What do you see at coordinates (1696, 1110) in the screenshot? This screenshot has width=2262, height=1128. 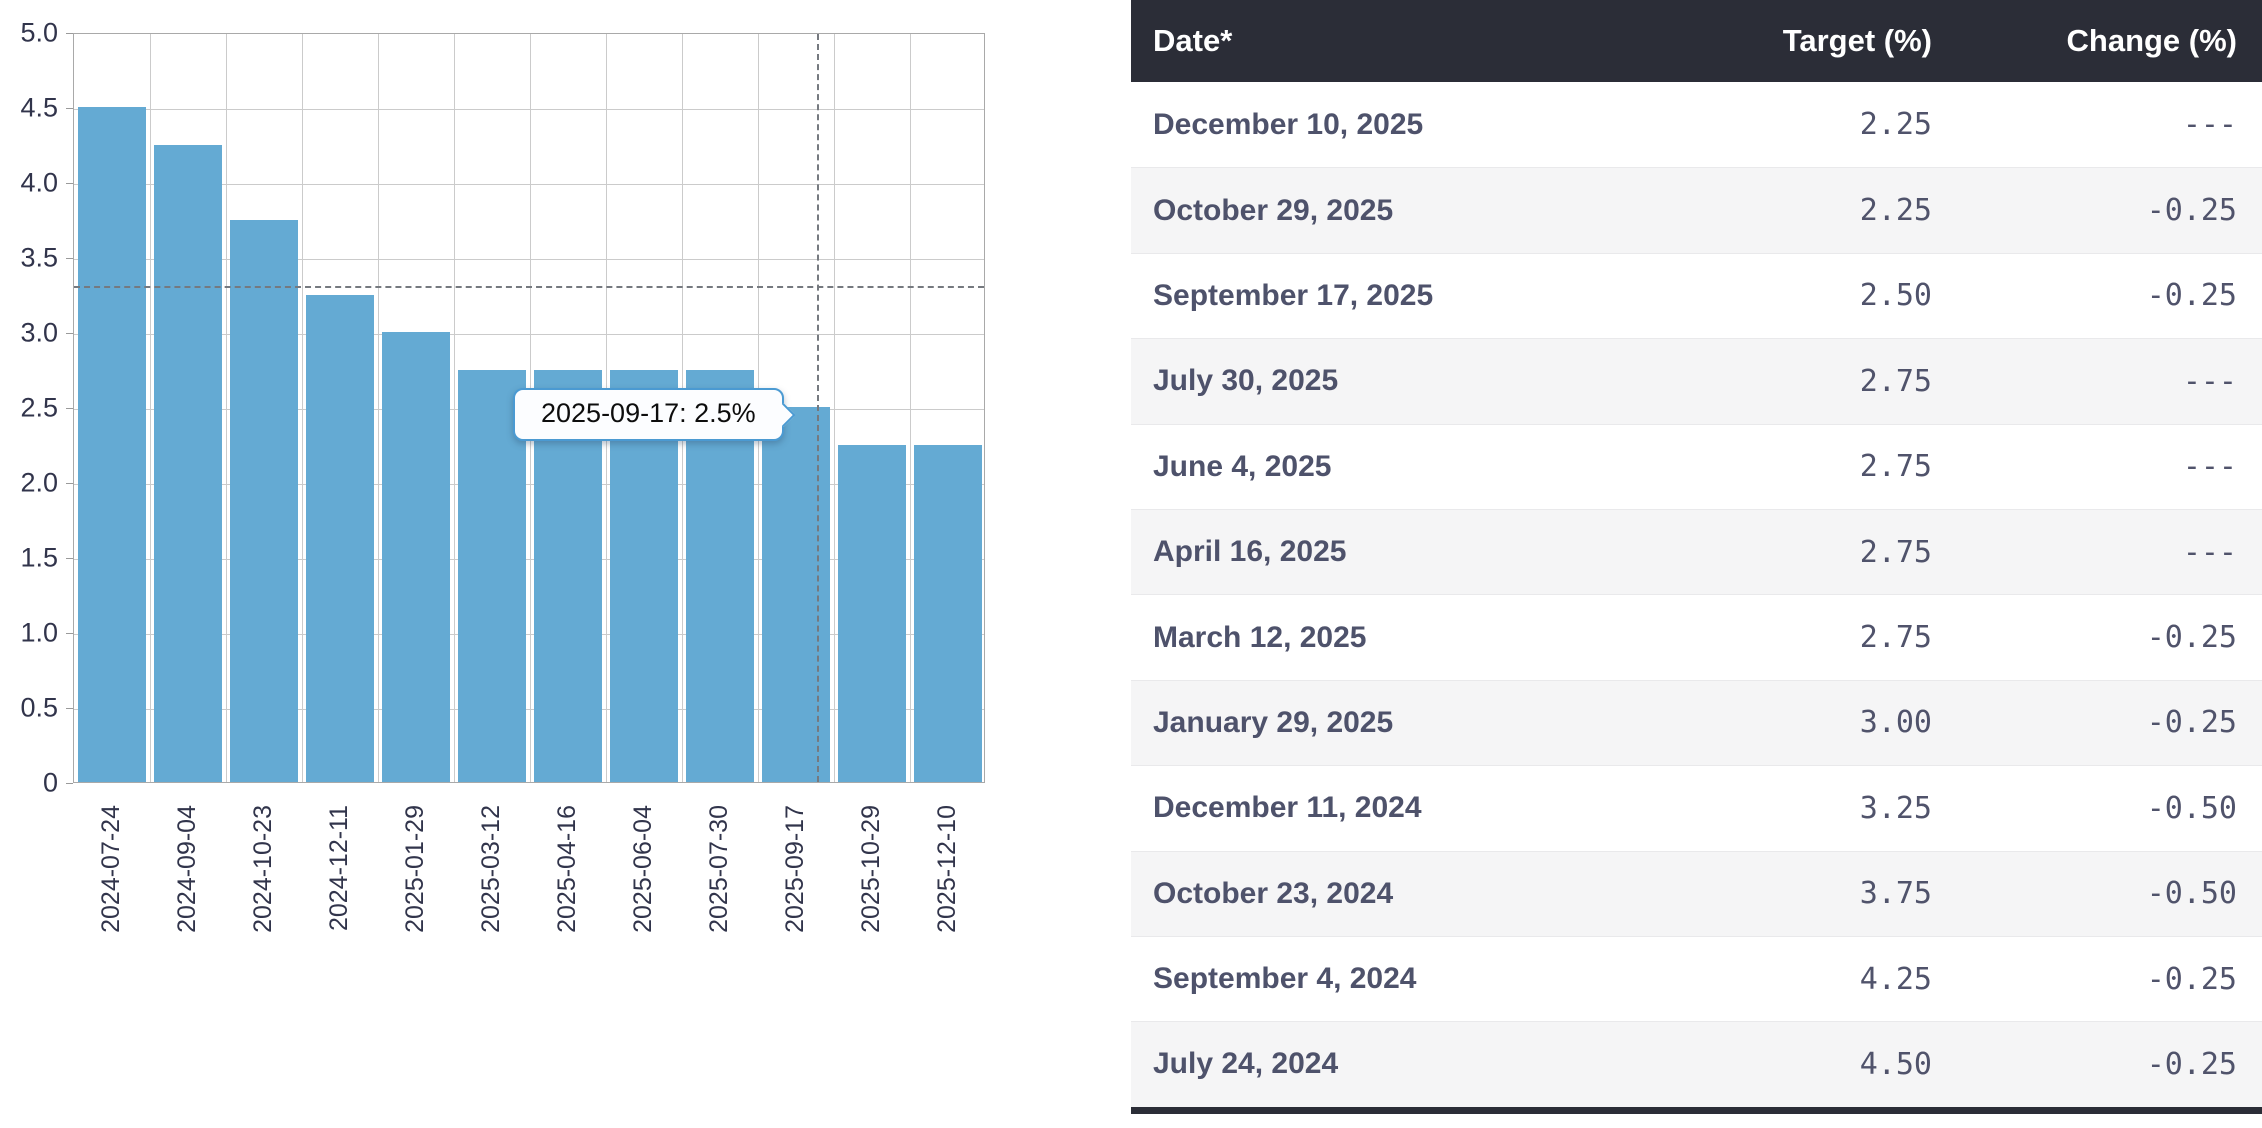 I see `table-bottom-border` at bounding box center [1696, 1110].